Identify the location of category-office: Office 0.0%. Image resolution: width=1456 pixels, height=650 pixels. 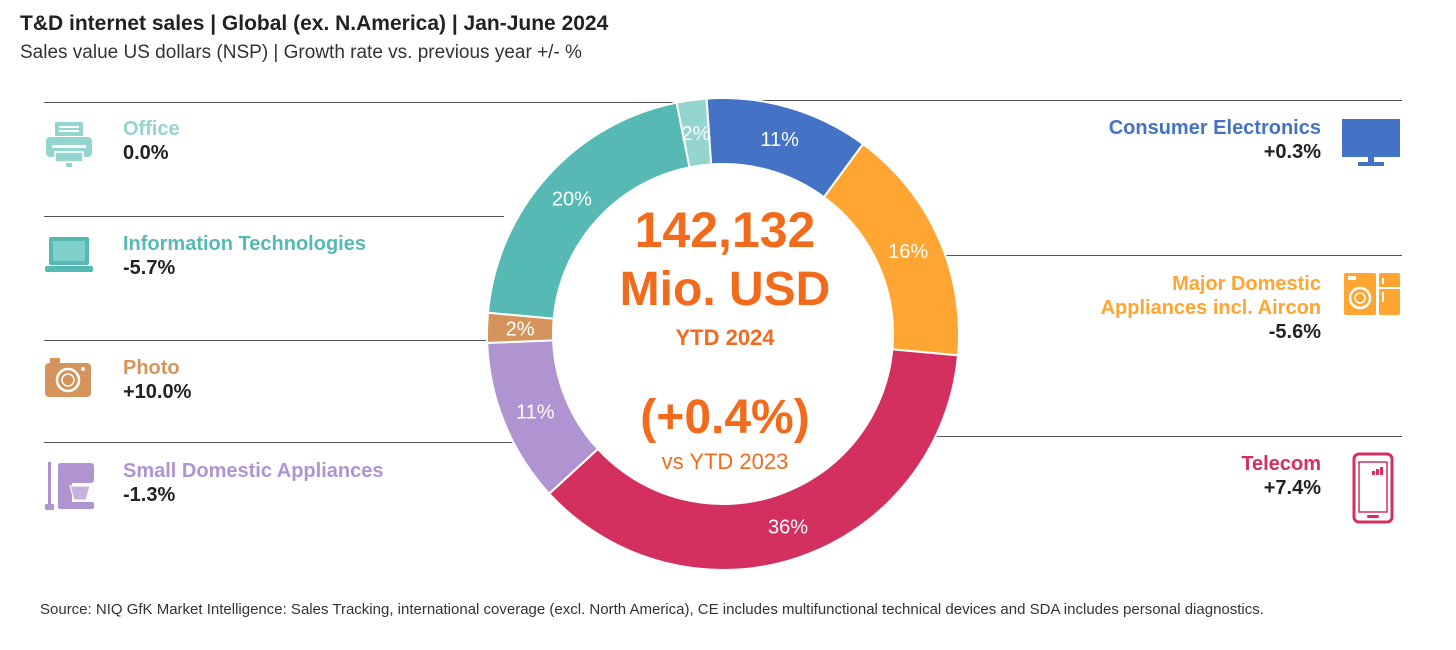
(151, 141).